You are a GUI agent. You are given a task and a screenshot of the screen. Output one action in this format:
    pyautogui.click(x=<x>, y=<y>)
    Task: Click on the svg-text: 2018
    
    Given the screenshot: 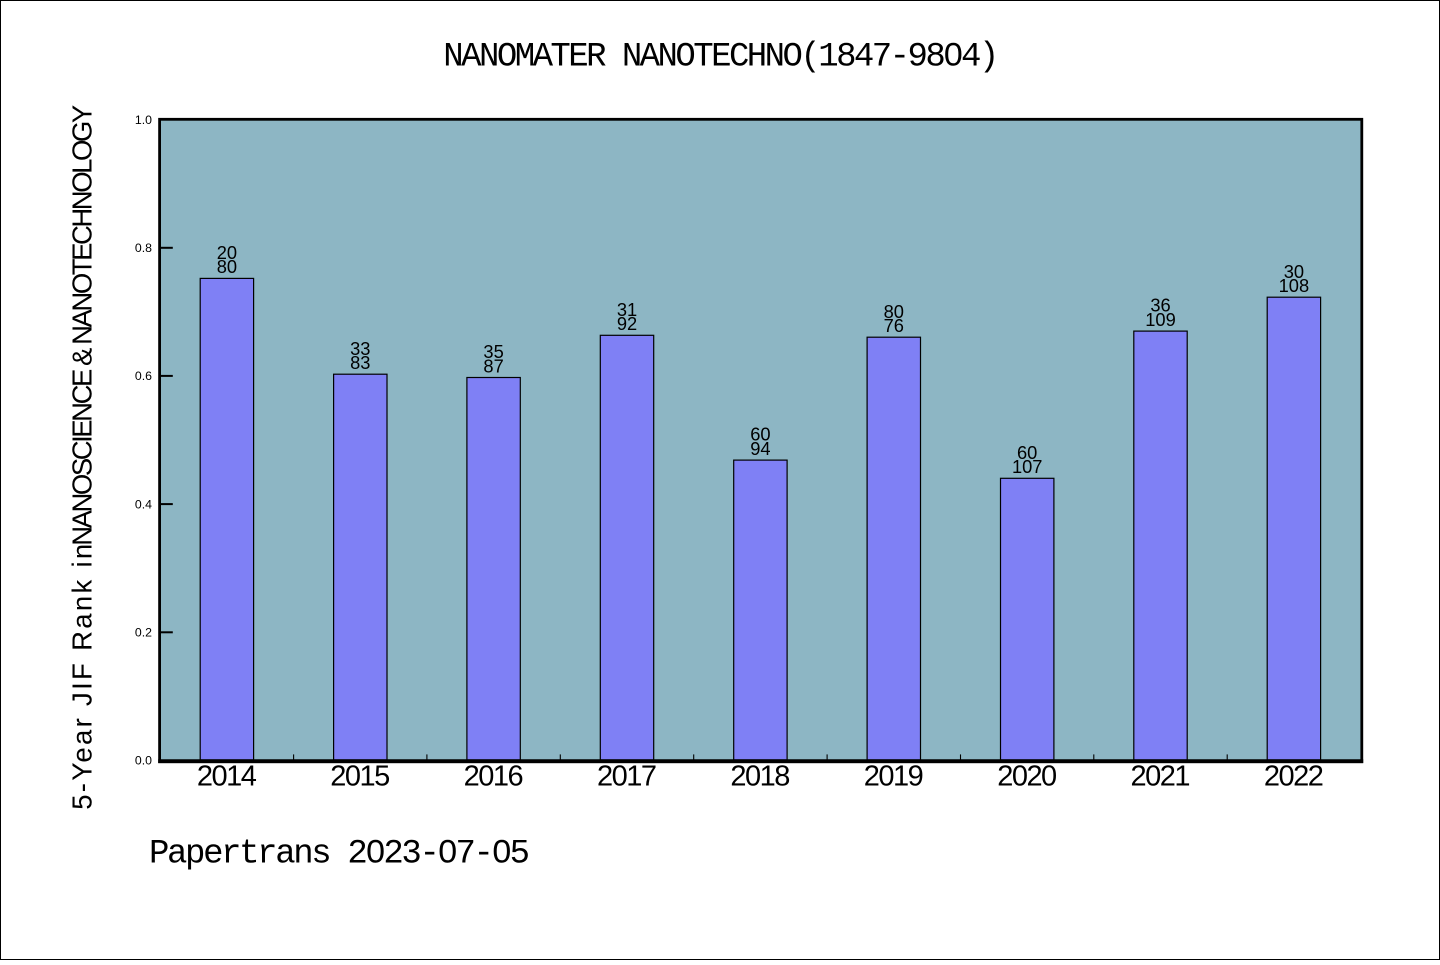 What is the action you would take?
    pyautogui.click(x=760, y=777)
    